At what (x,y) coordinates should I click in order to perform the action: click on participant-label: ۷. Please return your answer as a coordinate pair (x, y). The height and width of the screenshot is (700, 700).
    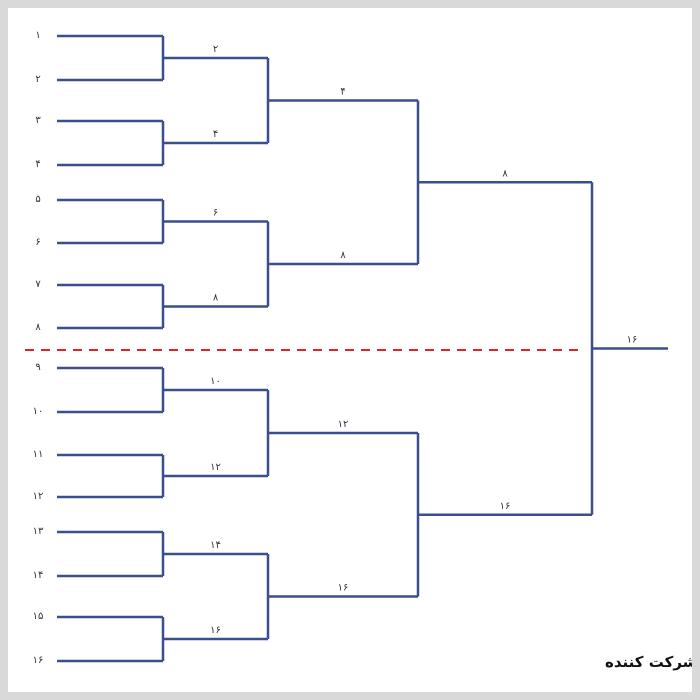
    Looking at the image, I should click on (38, 284).